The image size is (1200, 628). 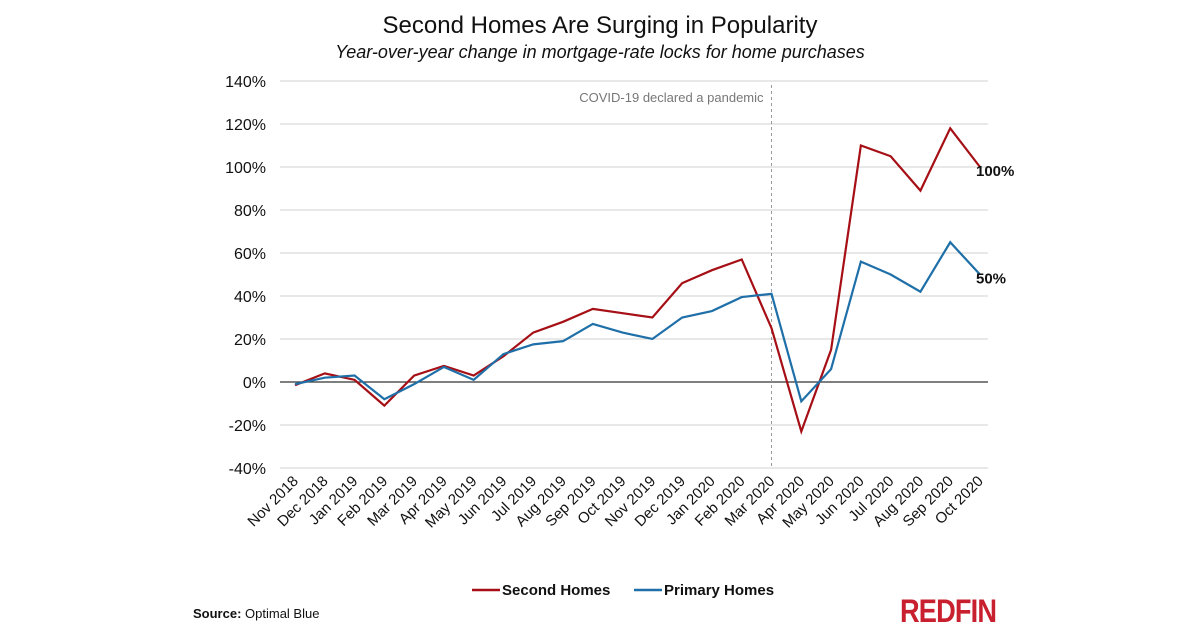 What do you see at coordinates (671, 97) in the screenshot?
I see `pandemic-annotation: COVID-19 declared a pandemic` at bounding box center [671, 97].